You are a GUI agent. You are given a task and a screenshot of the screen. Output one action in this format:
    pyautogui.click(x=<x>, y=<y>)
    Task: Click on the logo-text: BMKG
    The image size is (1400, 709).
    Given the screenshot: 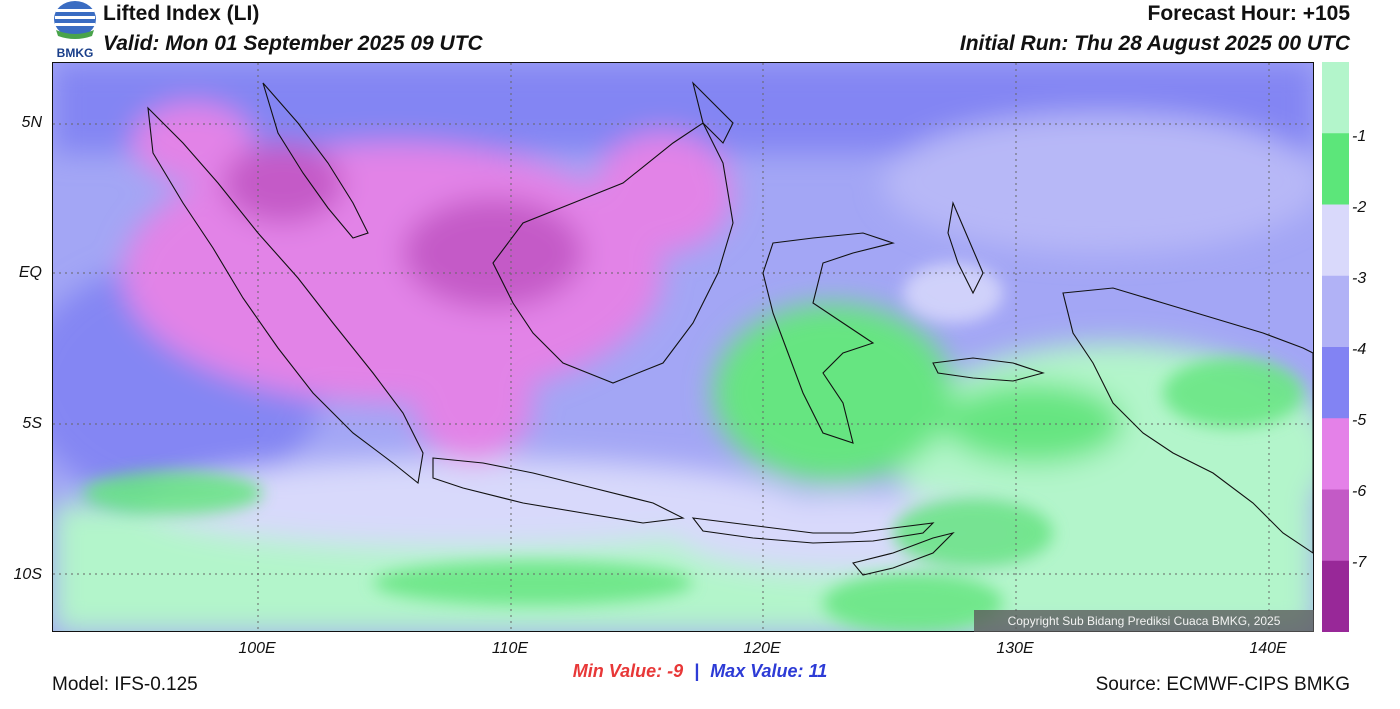 What is the action you would take?
    pyautogui.click(x=75, y=53)
    